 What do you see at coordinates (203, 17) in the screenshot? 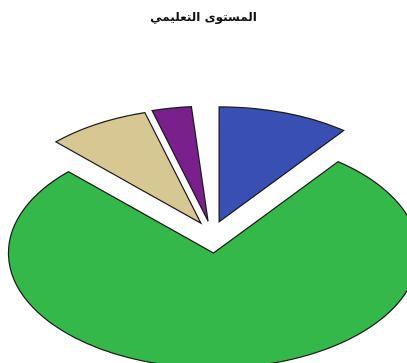
I see `chart-title: المستوى التعليمي` at bounding box center [203, 17].